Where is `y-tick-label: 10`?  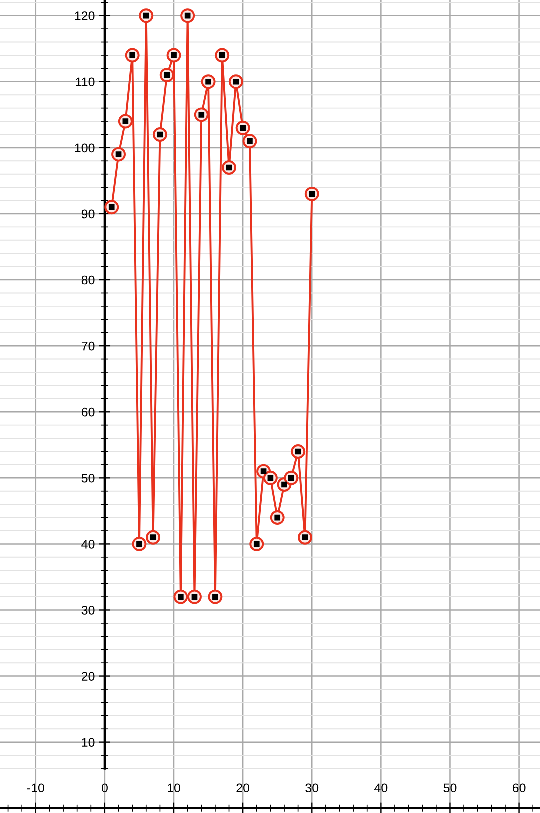 y-tick-label: 10 is located at coordinates (88, 742).